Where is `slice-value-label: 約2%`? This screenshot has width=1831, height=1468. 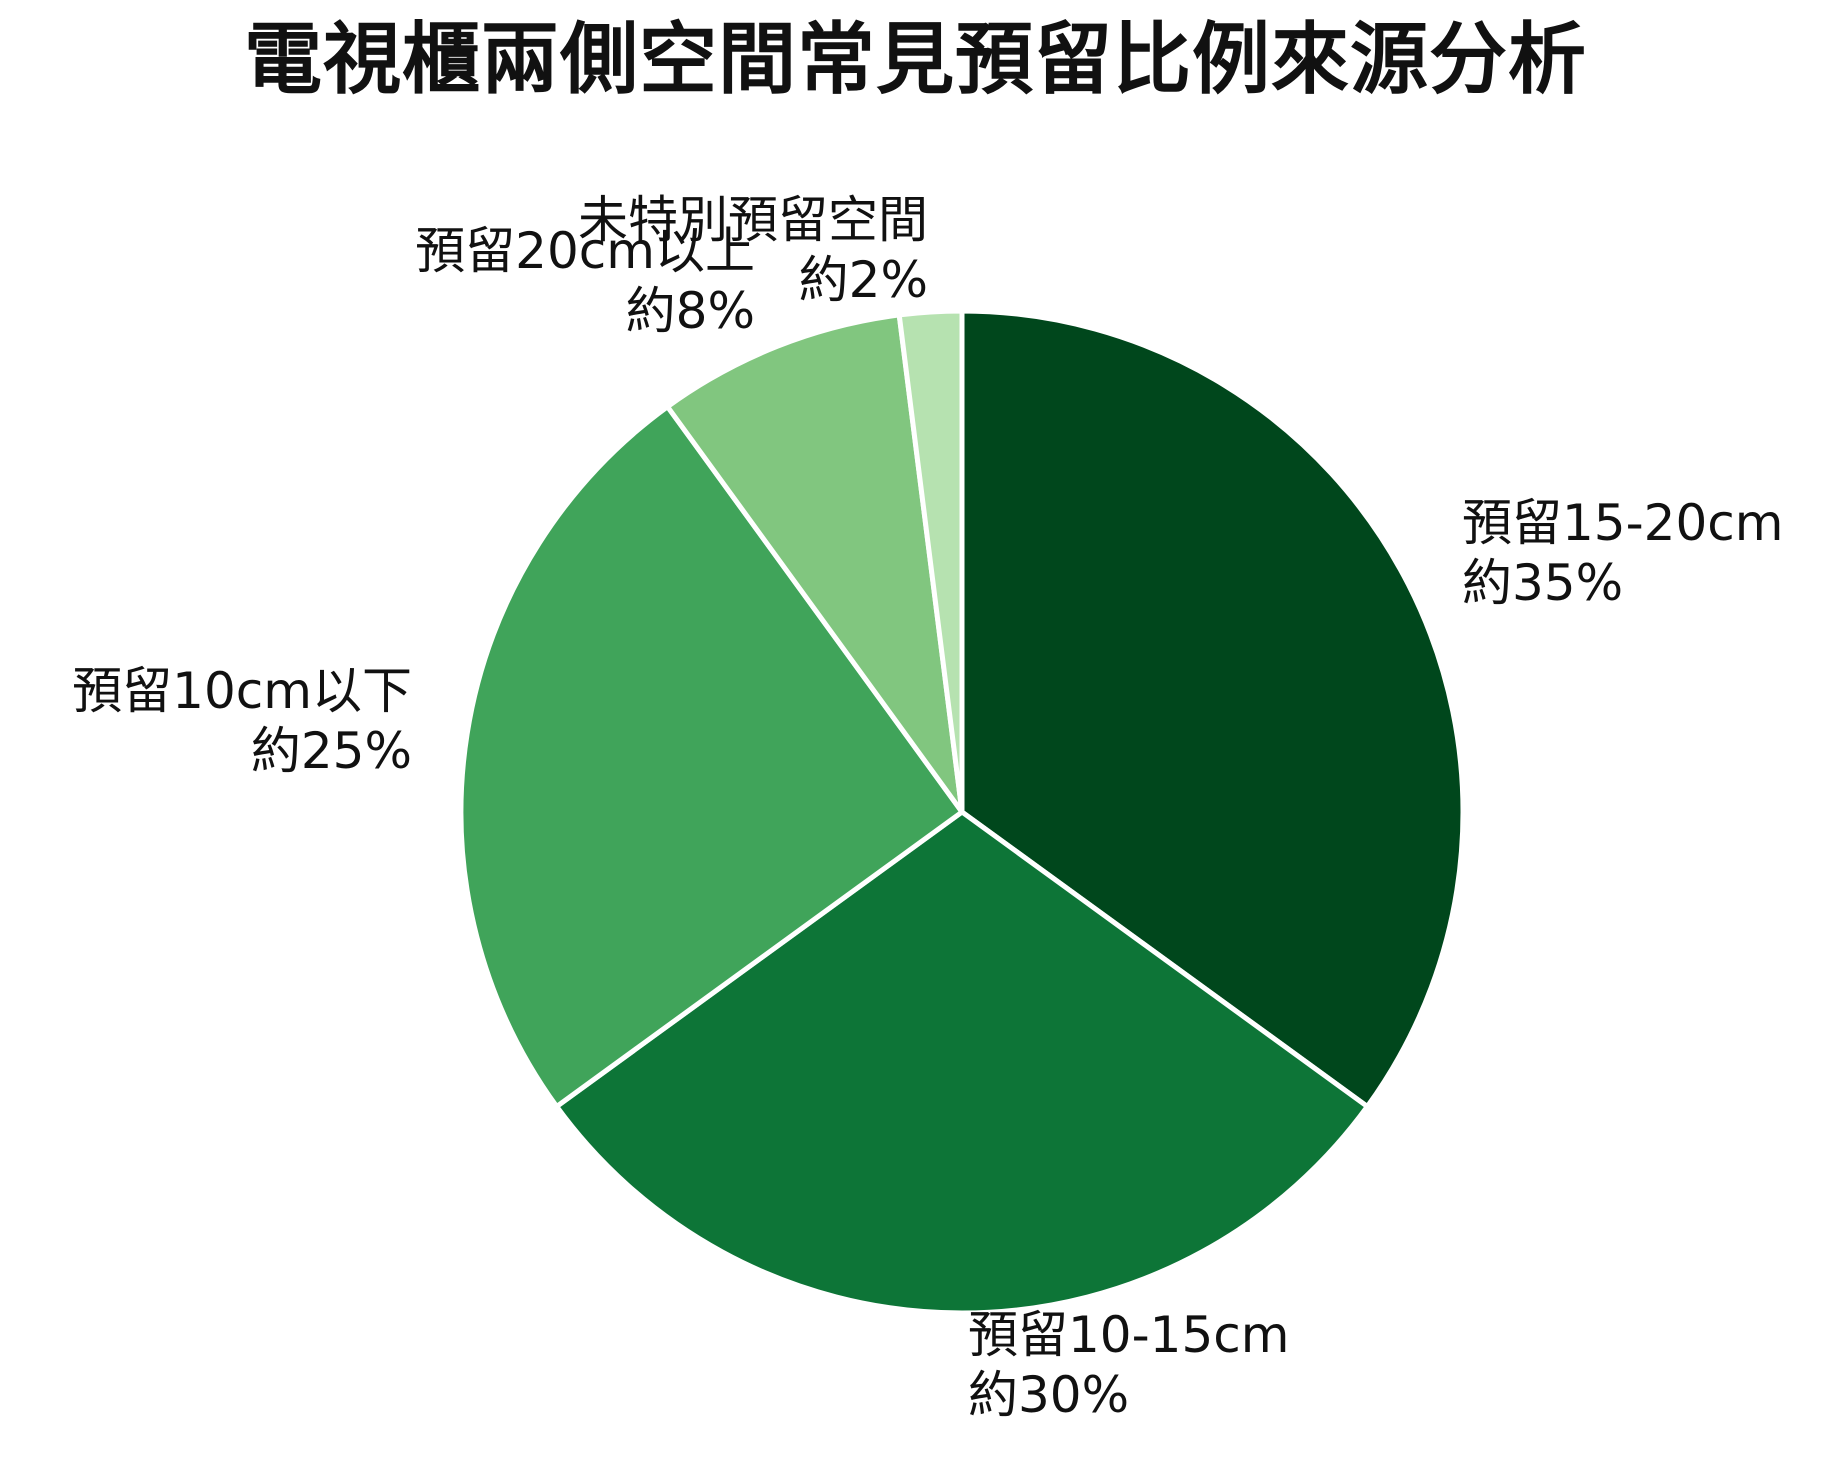 slice-value-label: 約2% is located at coordinates (863, 280).